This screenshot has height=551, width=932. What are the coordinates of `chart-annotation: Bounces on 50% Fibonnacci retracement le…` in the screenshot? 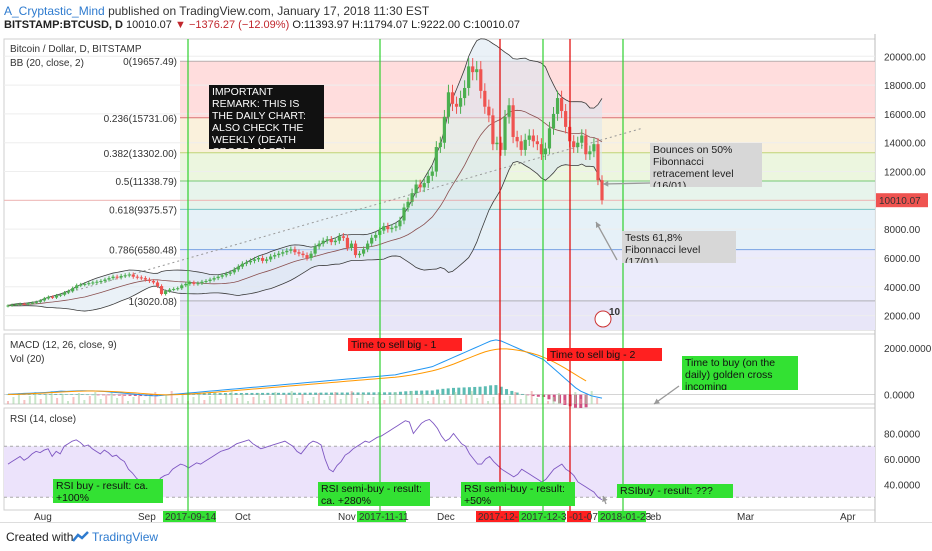 It's located at (706, 165).